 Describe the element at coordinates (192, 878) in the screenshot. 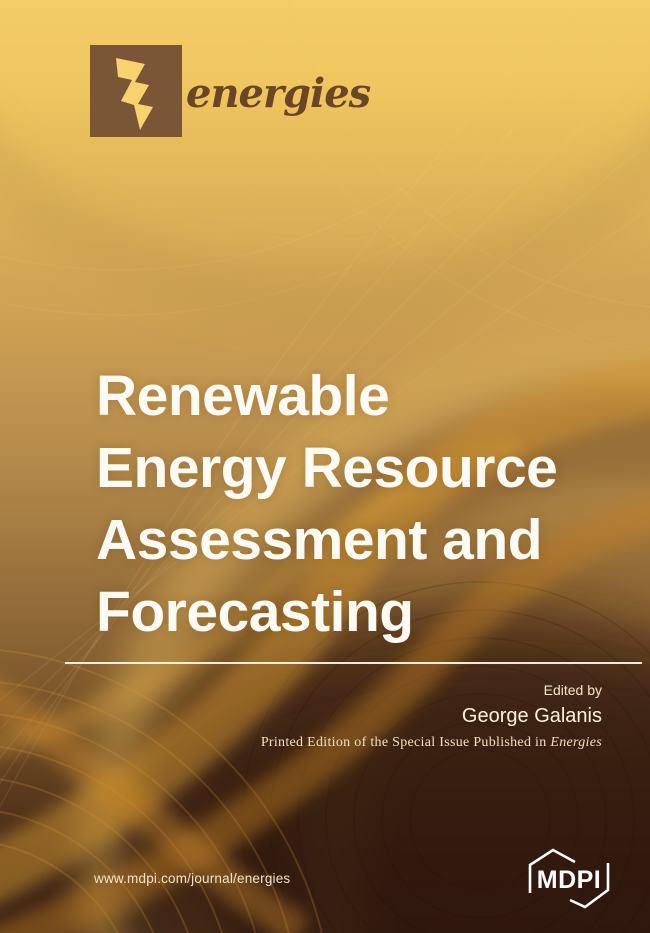

I see `journal-website-url: www.mdpi.com/journal/energies` at that location.